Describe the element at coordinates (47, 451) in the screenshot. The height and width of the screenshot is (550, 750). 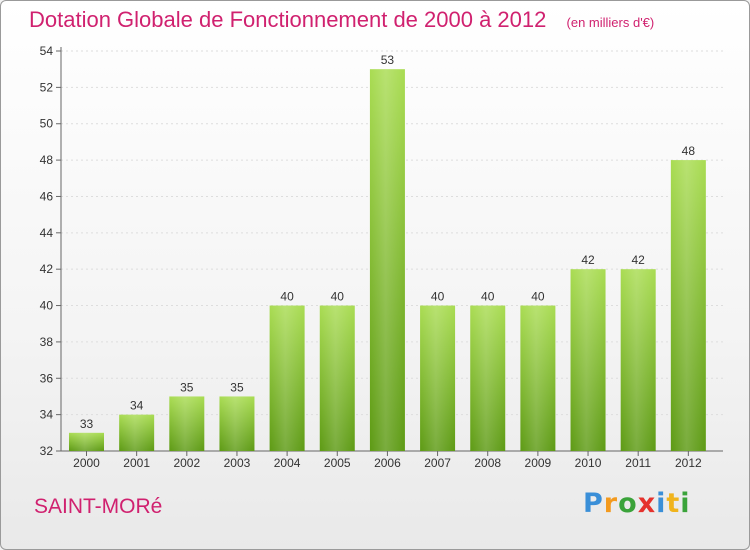
I see `y-tick-label: 32` at that location.